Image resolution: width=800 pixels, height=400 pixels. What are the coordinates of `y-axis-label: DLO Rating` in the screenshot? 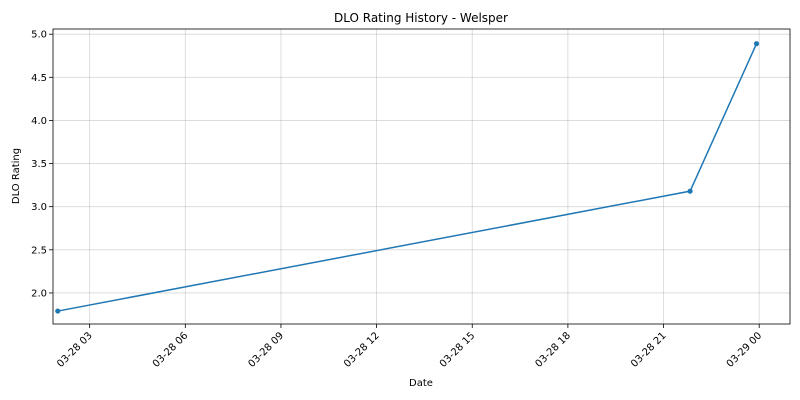 It's located at (16, 176).